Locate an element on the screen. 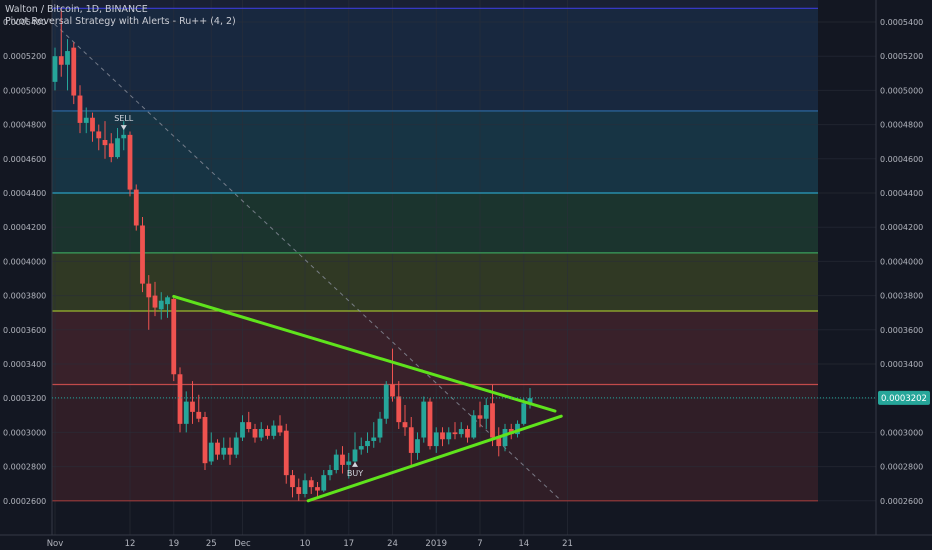  y-tick-right-7: 0.0004000 is located at coordinates (901, 261).